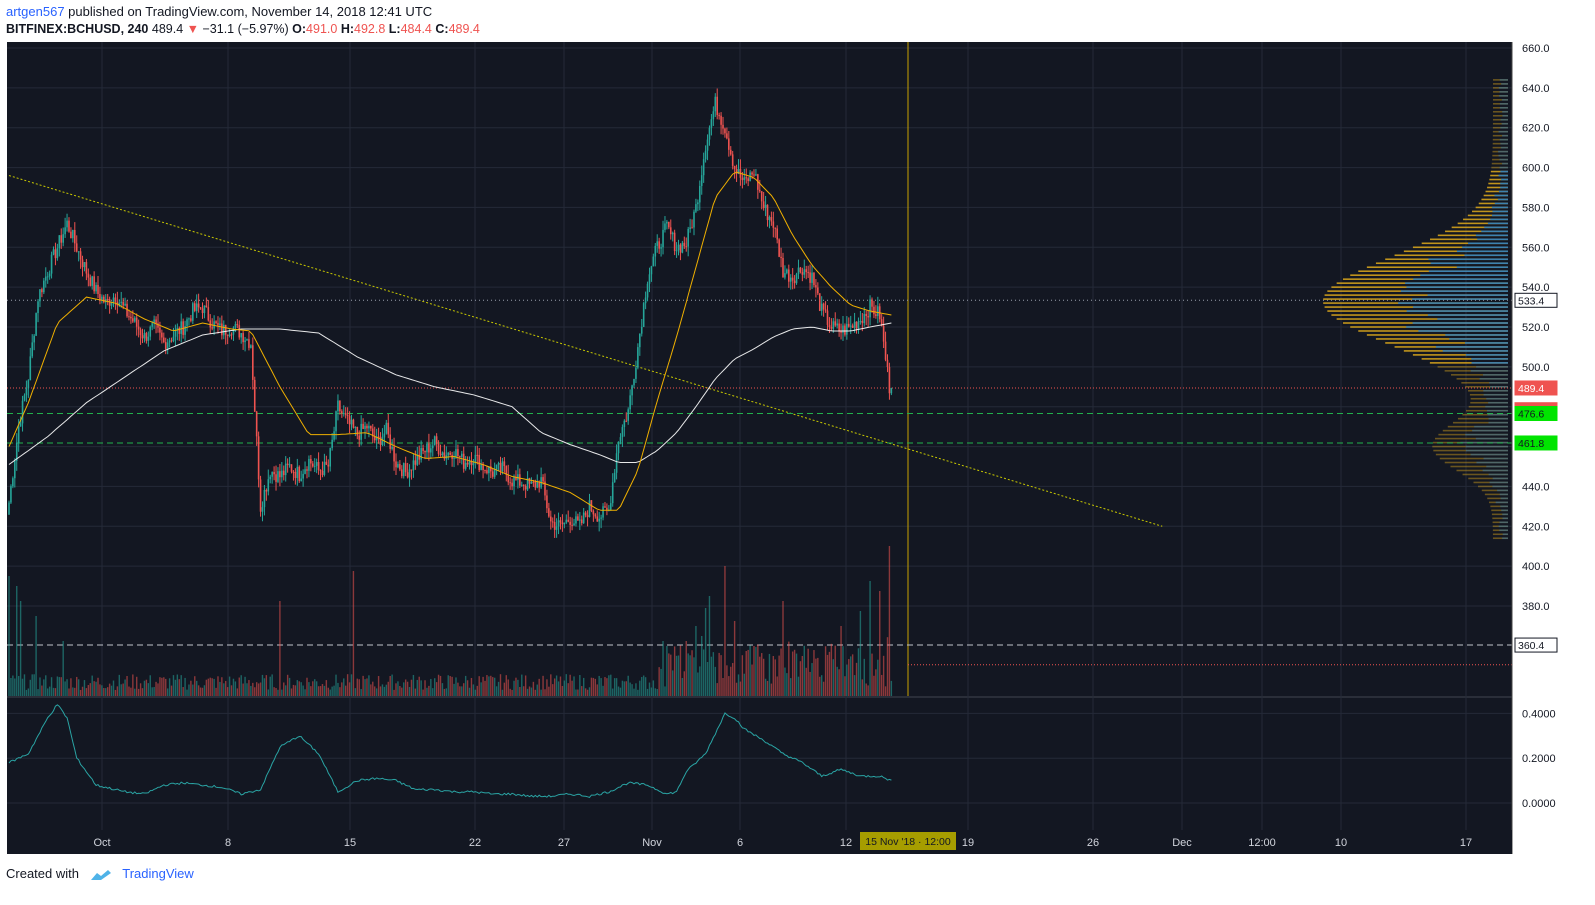 Image resolution: width=1595 pixels, height=905 pixels. I want to click on price-tag-label: 461.8, so click(1531, 444).